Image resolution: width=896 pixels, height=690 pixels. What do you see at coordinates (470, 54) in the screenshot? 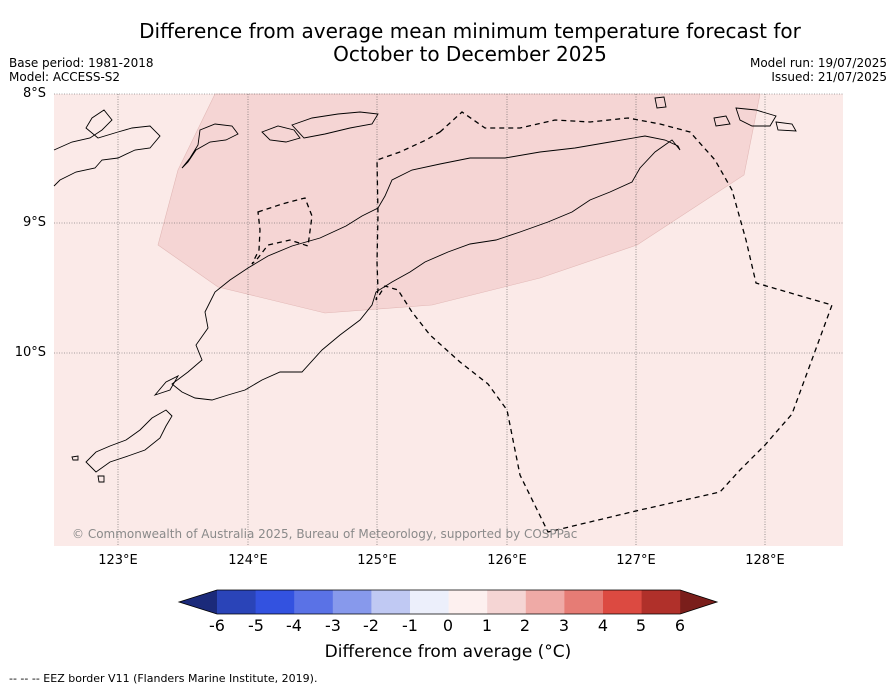
I see `title-line-2: October to December 2025` at bounding box center [470, 54].